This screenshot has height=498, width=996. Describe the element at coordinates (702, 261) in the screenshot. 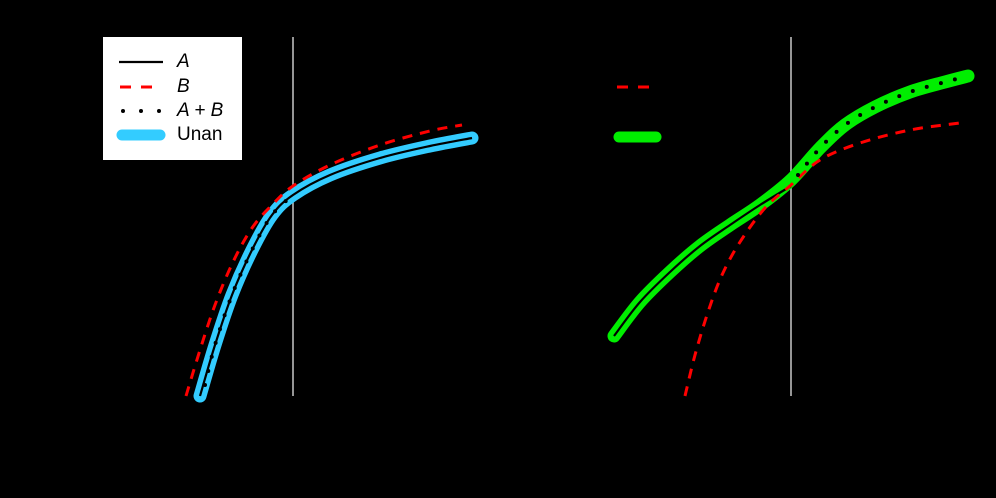

I see `series-a-right` at that location.